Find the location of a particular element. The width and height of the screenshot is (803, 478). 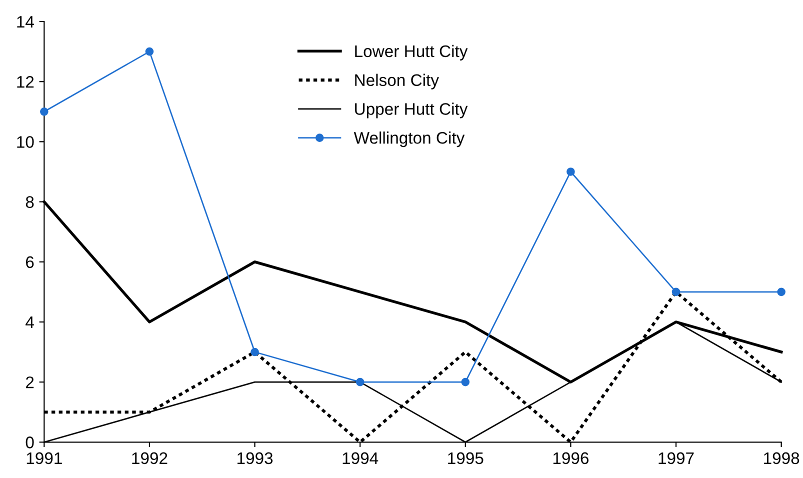

y-tick-label: 6 is located at coordinates (30, 262).